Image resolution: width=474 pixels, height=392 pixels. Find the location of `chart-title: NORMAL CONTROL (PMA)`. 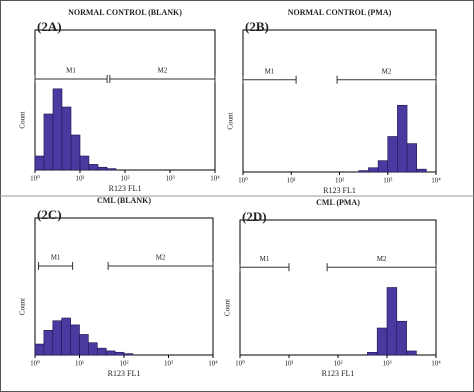

chart-title: NORMAL CONTROL (PMA) is located at coordinates (340, 12).